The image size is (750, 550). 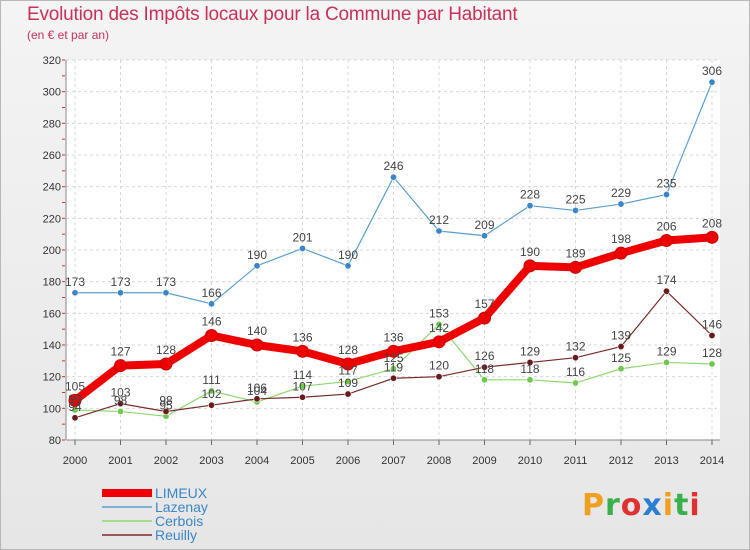 I want to click on x-tick-label: 2006, so click(x=348, y=461).